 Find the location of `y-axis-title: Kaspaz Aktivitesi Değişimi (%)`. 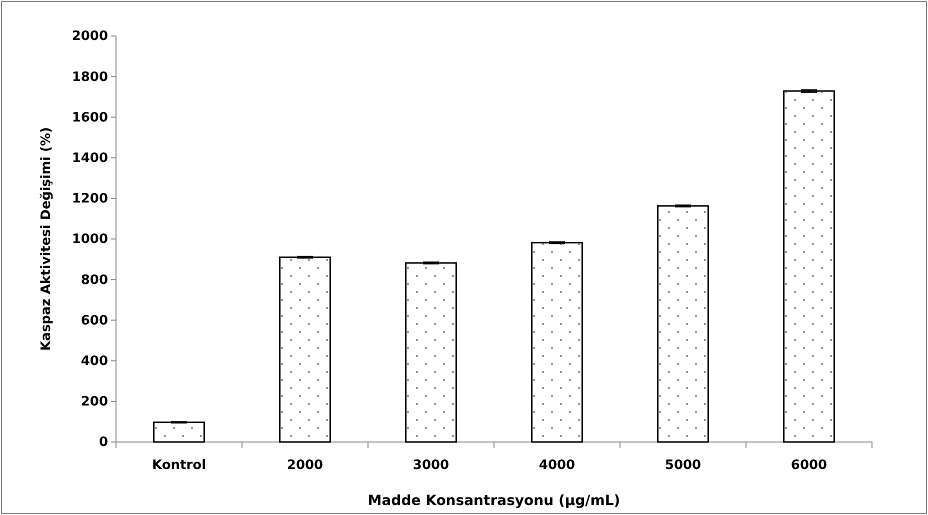

y-axis-title: Kaspaz Aktivitesi Değişimi (%) is located at coordinates (46, 239).